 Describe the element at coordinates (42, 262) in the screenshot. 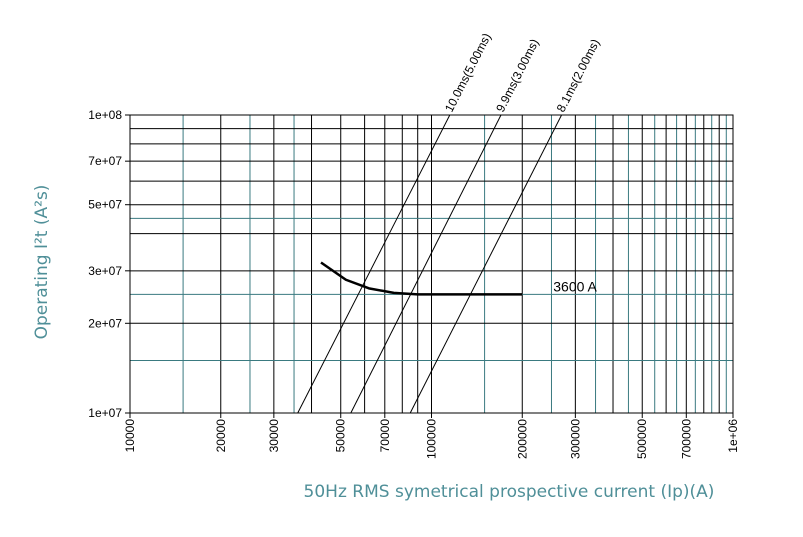

I see `y-axis-title: Operating I²t (A²s)` at that location.